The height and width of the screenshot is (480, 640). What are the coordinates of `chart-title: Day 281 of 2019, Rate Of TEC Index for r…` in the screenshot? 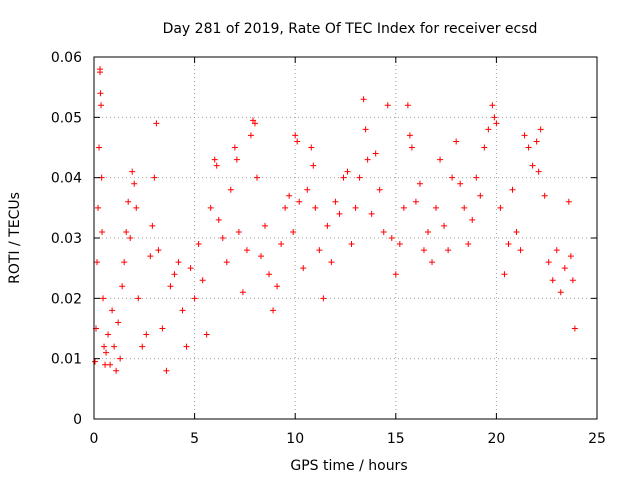 It's located at (350, 29).